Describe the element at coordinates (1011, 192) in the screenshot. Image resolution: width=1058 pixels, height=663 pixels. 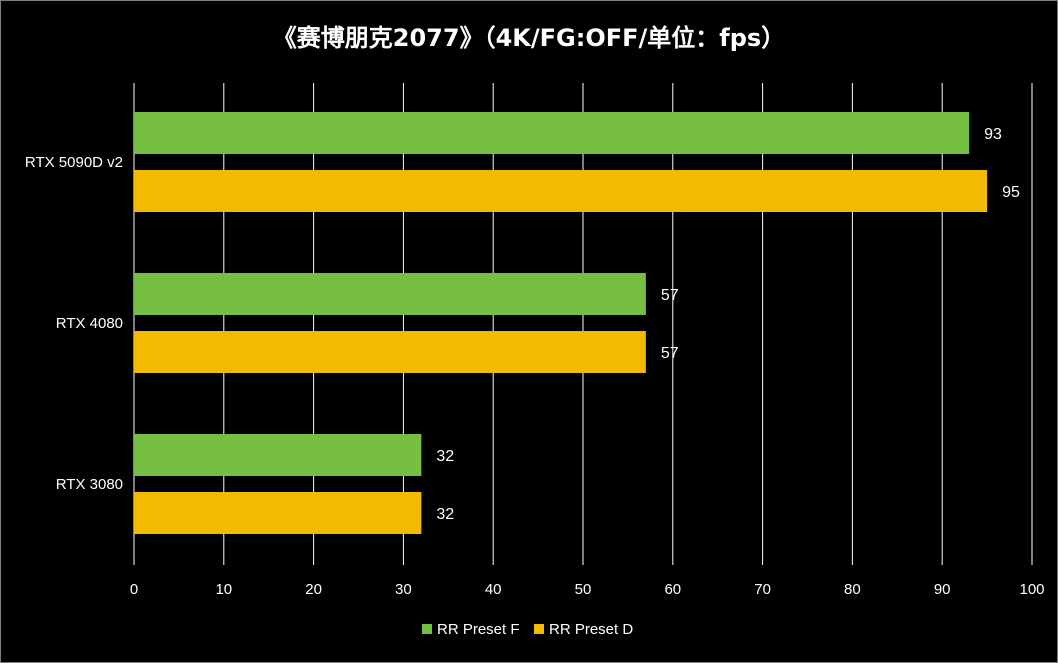
I see `bar-value-label: 95` at that location.